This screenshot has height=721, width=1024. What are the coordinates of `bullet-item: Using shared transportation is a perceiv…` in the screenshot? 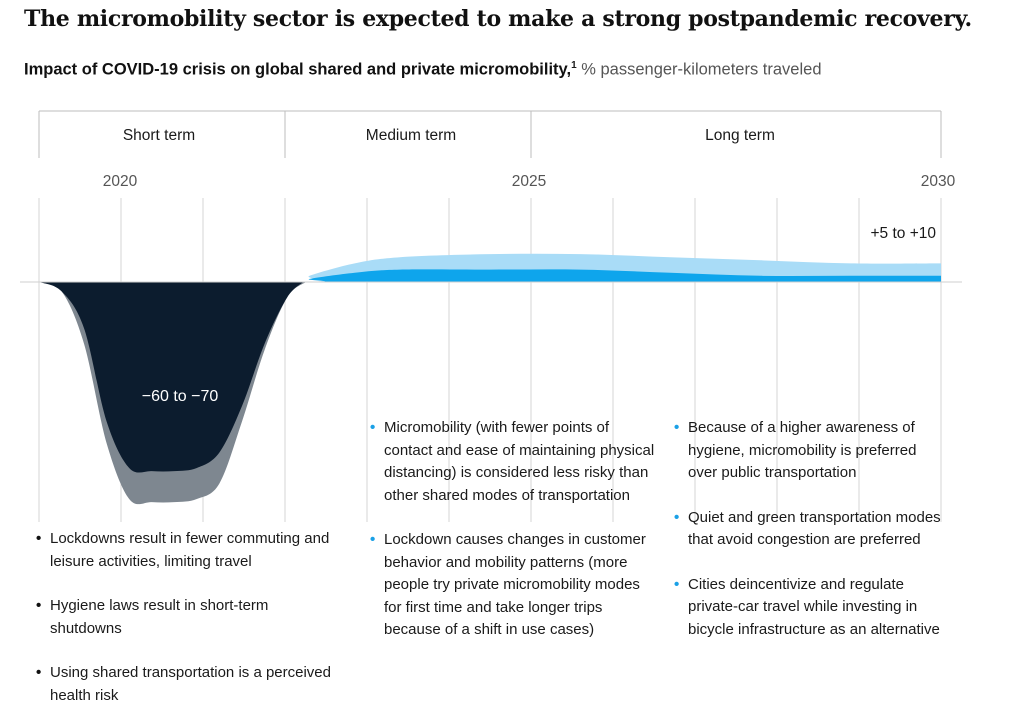 It's located at (186, 684).